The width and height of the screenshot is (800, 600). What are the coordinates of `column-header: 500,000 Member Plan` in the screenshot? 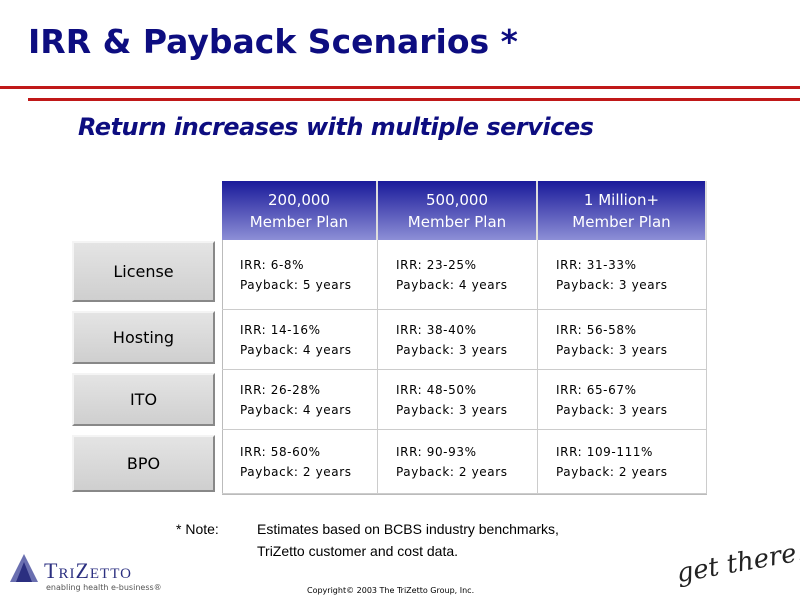 It's located at (458, 210).